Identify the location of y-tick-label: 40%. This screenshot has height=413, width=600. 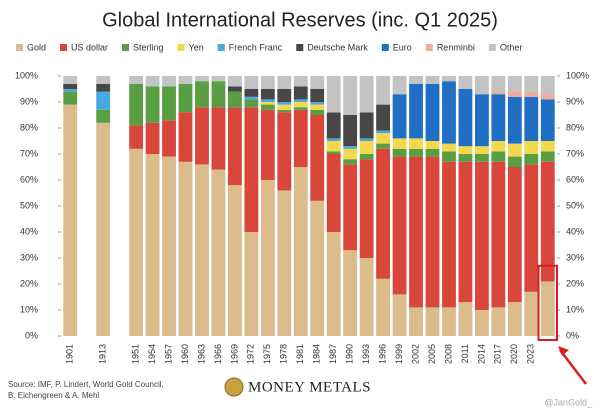
(29, 231).